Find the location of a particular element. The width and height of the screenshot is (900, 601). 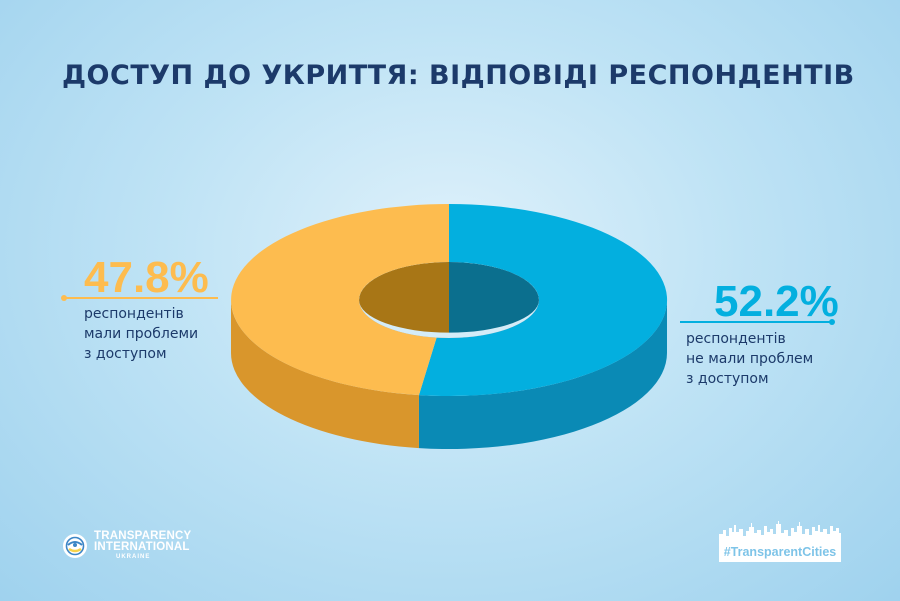

slice-0-leader-dot is located at coordinates (64, 298).